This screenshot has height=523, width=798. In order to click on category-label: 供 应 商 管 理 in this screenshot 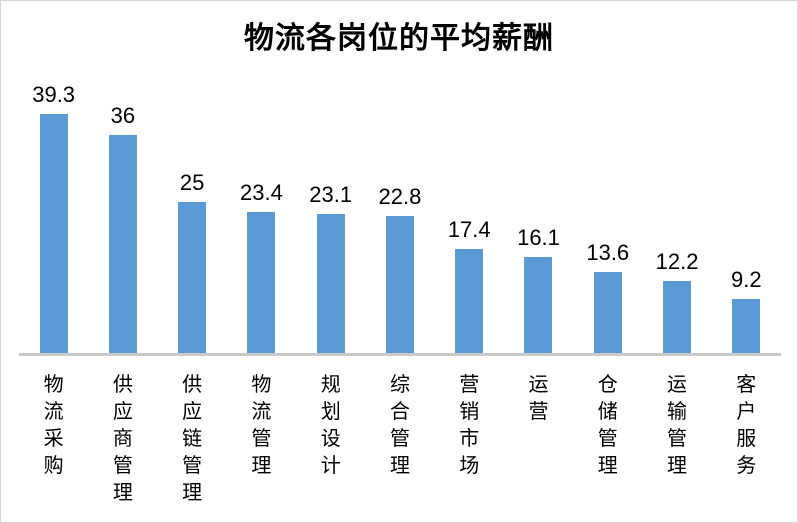, I will do `click(122, 439)`.